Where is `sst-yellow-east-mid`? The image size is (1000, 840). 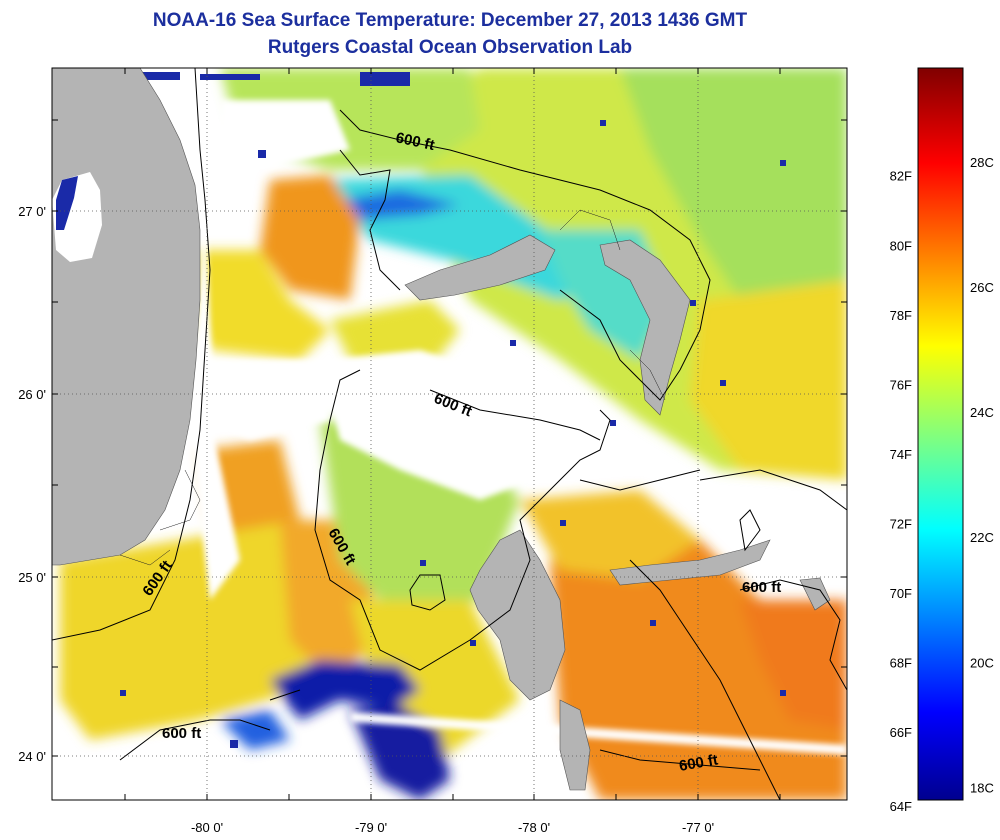
sst-yellow-east-mid is located at coordinates (610, 535).